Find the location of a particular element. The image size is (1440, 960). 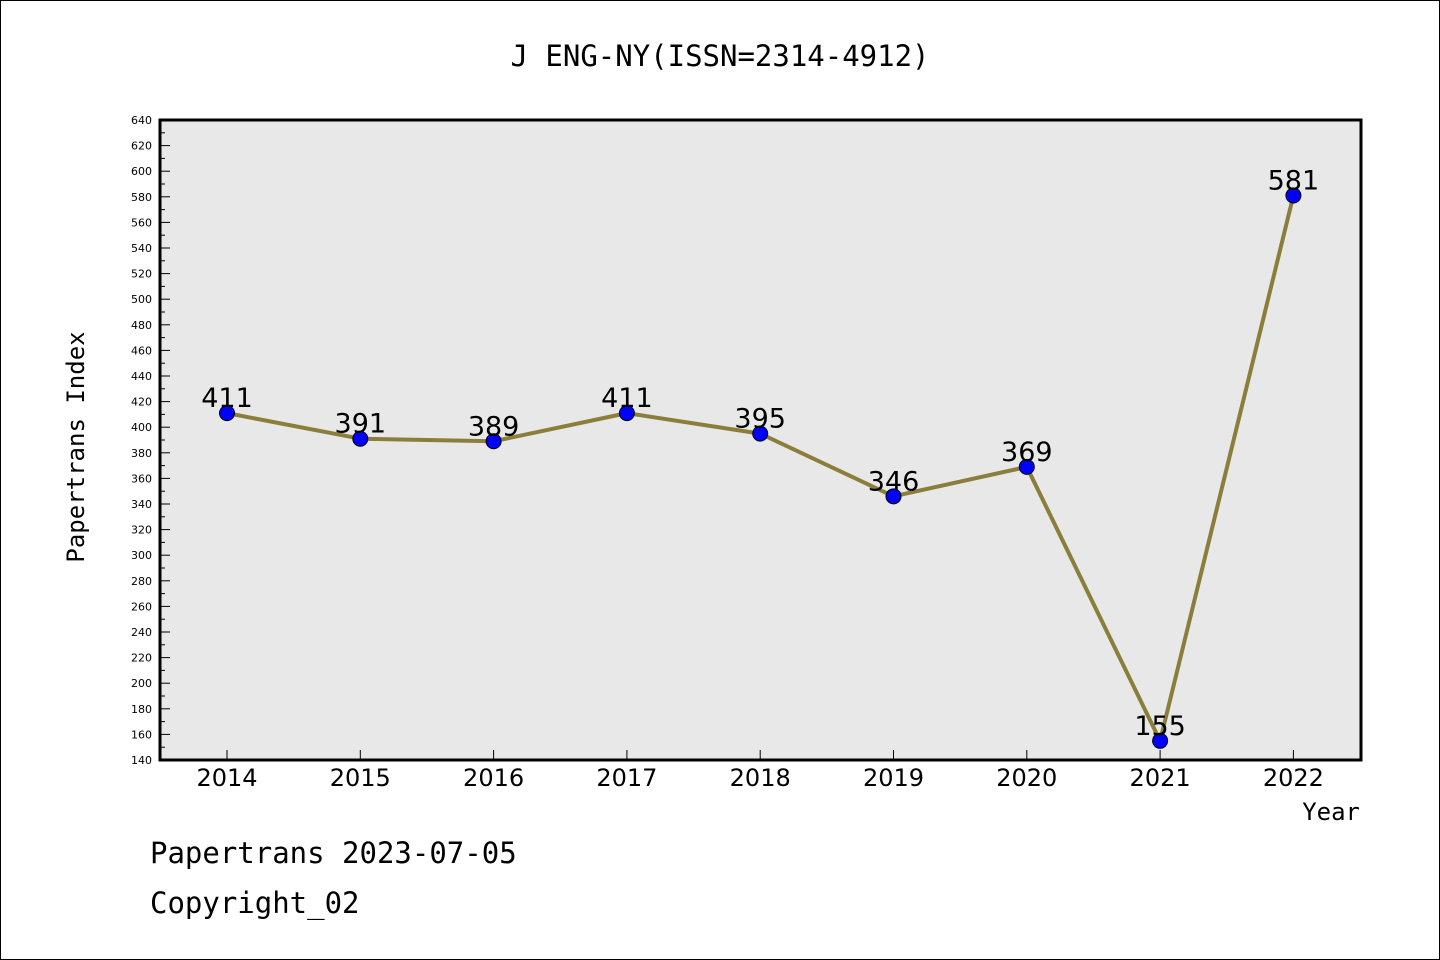

x-tick-label: 2019 is located at coordinates (893, 778).